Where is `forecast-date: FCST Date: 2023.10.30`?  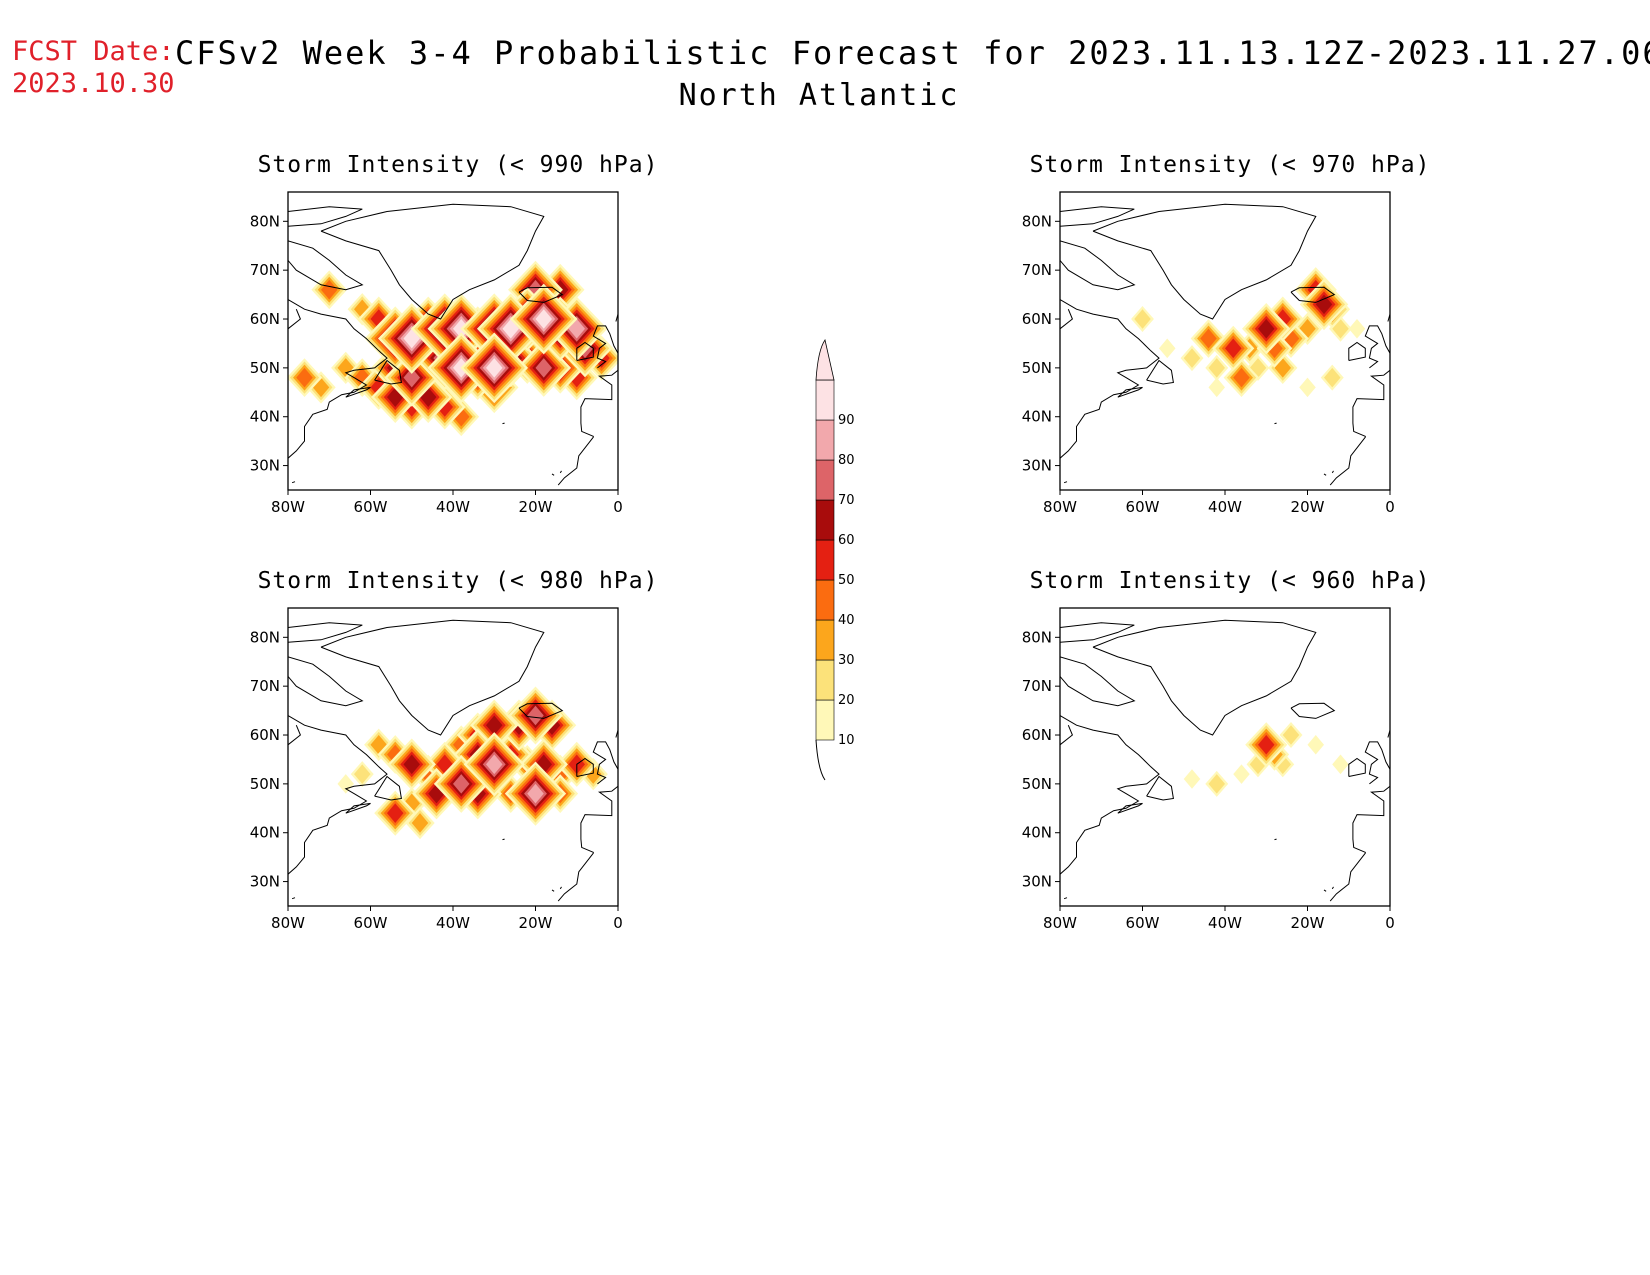 forecast-date: FCST Date: 2023.10.30 is located at coordinates (93, 68).